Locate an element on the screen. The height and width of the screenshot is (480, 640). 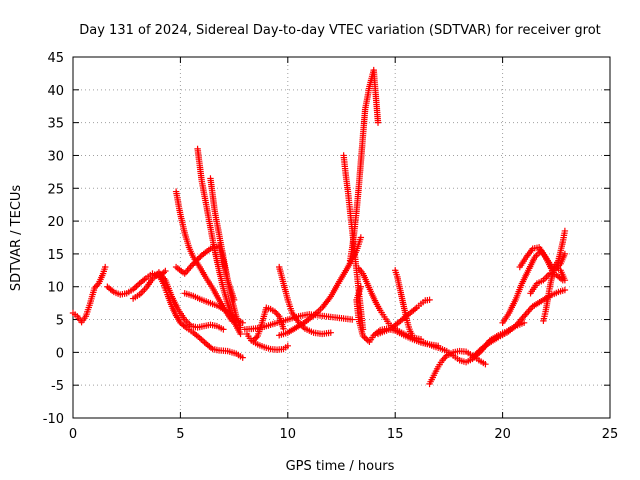
x-tick-label: 10 is located at coordinates (288, 434).